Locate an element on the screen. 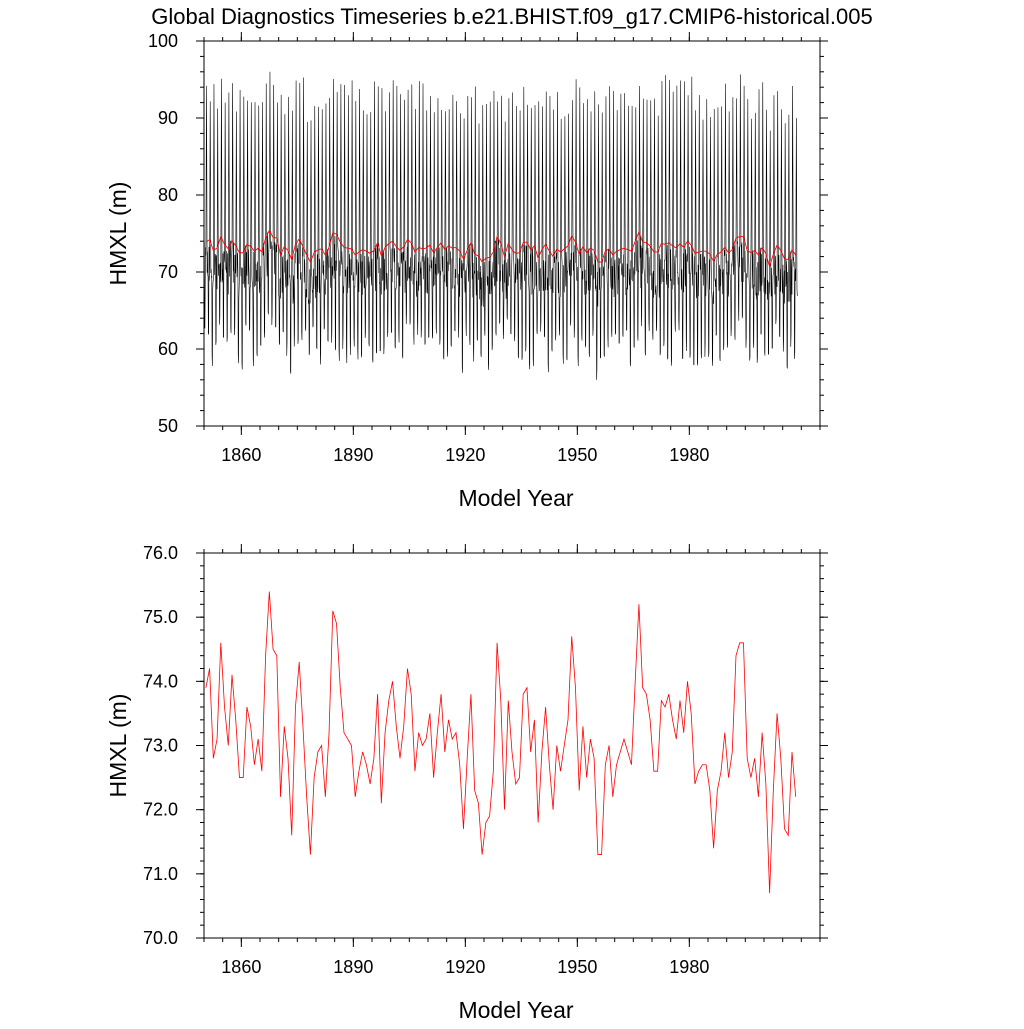 The height and width of the screenshot is (1029, 1024). bottom-x-tick-label: 1950 is located at coordinates (577, 967).